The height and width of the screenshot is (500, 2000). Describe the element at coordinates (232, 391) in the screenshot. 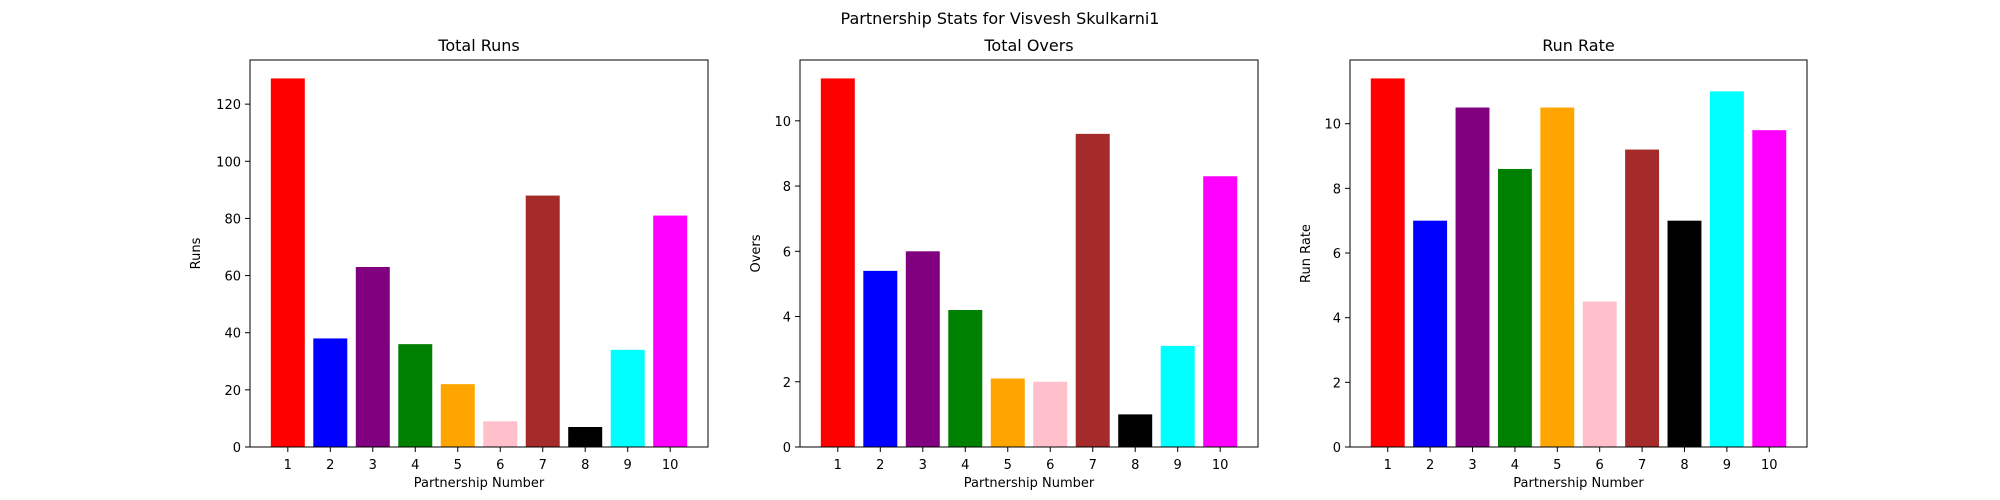

I see `y-tick-label: 20` at that location.